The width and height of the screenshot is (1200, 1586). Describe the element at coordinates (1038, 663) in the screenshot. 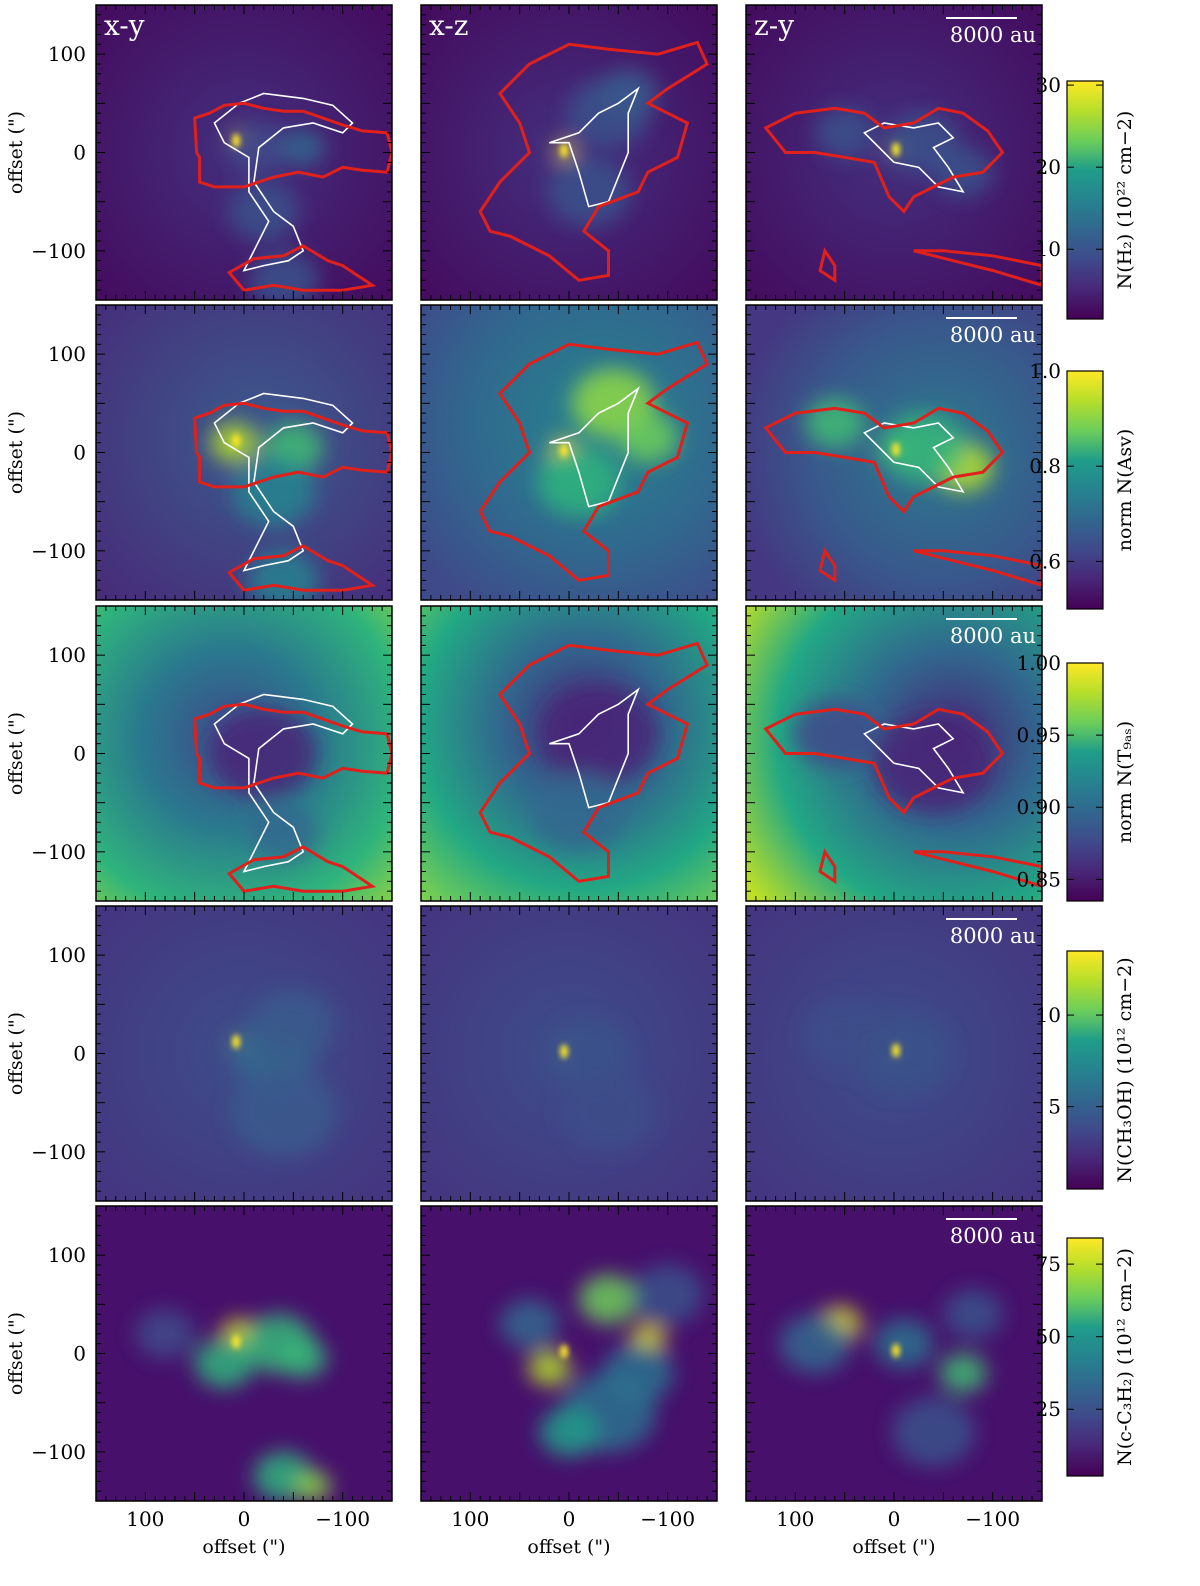

I see `colorbar-tick-label: 1.00` at that location.